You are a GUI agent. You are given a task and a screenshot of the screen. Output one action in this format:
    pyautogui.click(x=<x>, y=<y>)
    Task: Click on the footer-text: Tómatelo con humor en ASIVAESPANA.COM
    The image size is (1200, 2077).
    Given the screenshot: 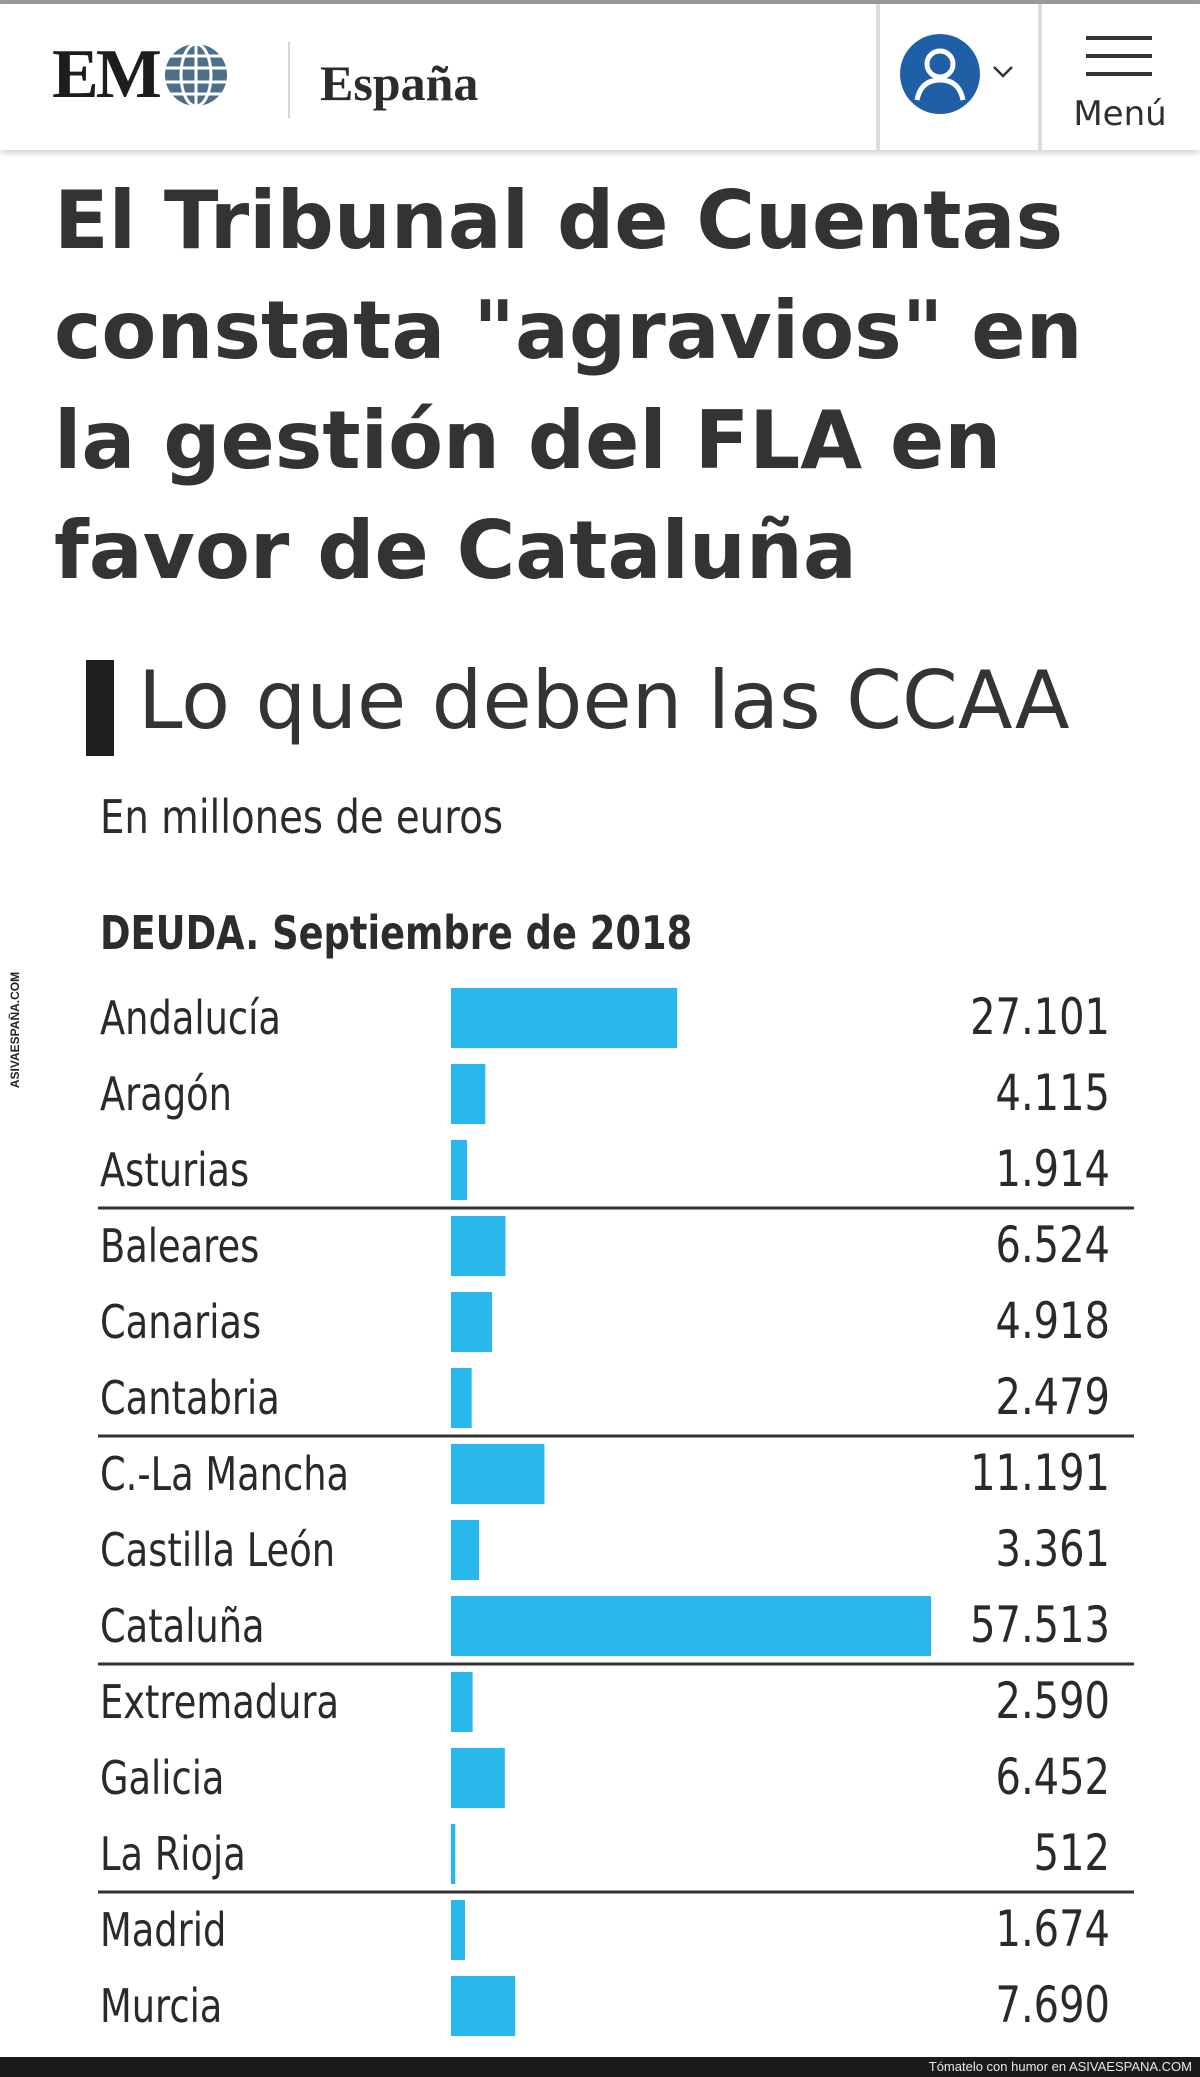 What is the action you would take?
    pyautogui.click(x=1060, y=2066)
    